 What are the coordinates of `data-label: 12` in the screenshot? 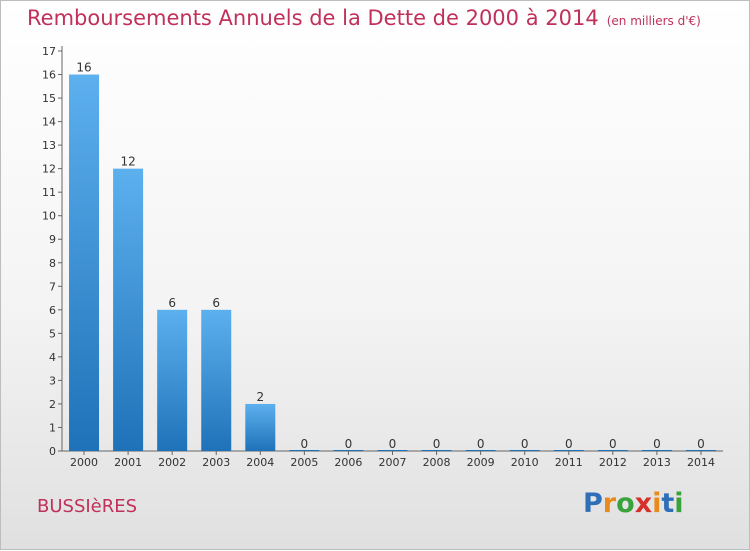 It's located at (127, 162).